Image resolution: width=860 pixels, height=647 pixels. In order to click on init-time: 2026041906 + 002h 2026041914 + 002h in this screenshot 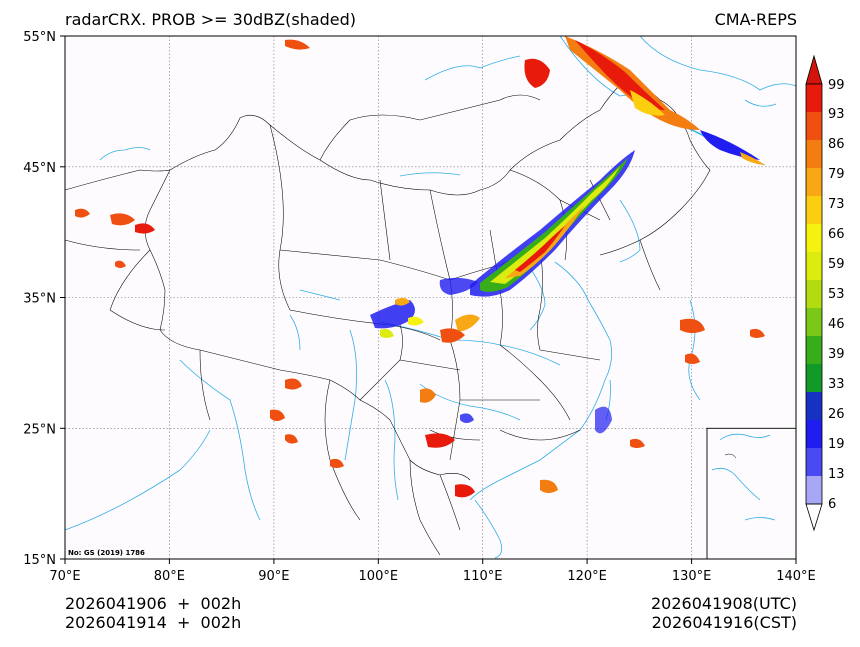, I will do `click(153, 613)`.